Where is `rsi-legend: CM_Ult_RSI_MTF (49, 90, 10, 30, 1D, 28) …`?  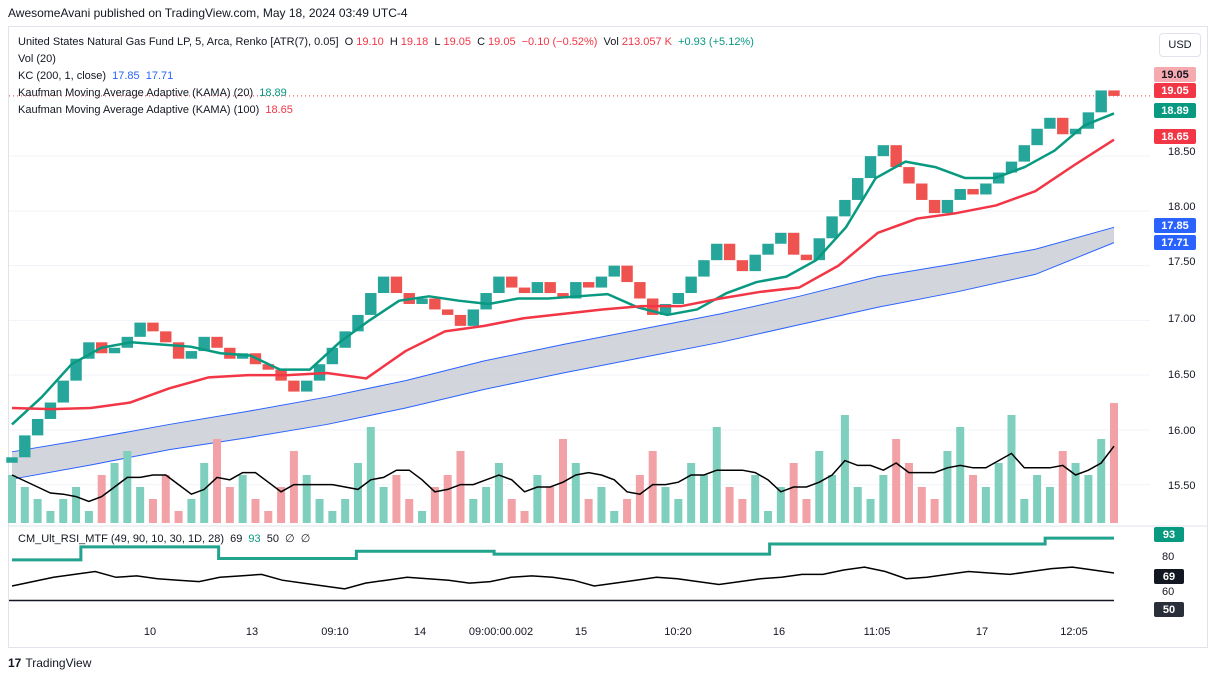
rsi-legend: CM_Ult_RSI_MTF (49, 90, 10, 30, 1D, 28) … is located at coordinates (165, 538).